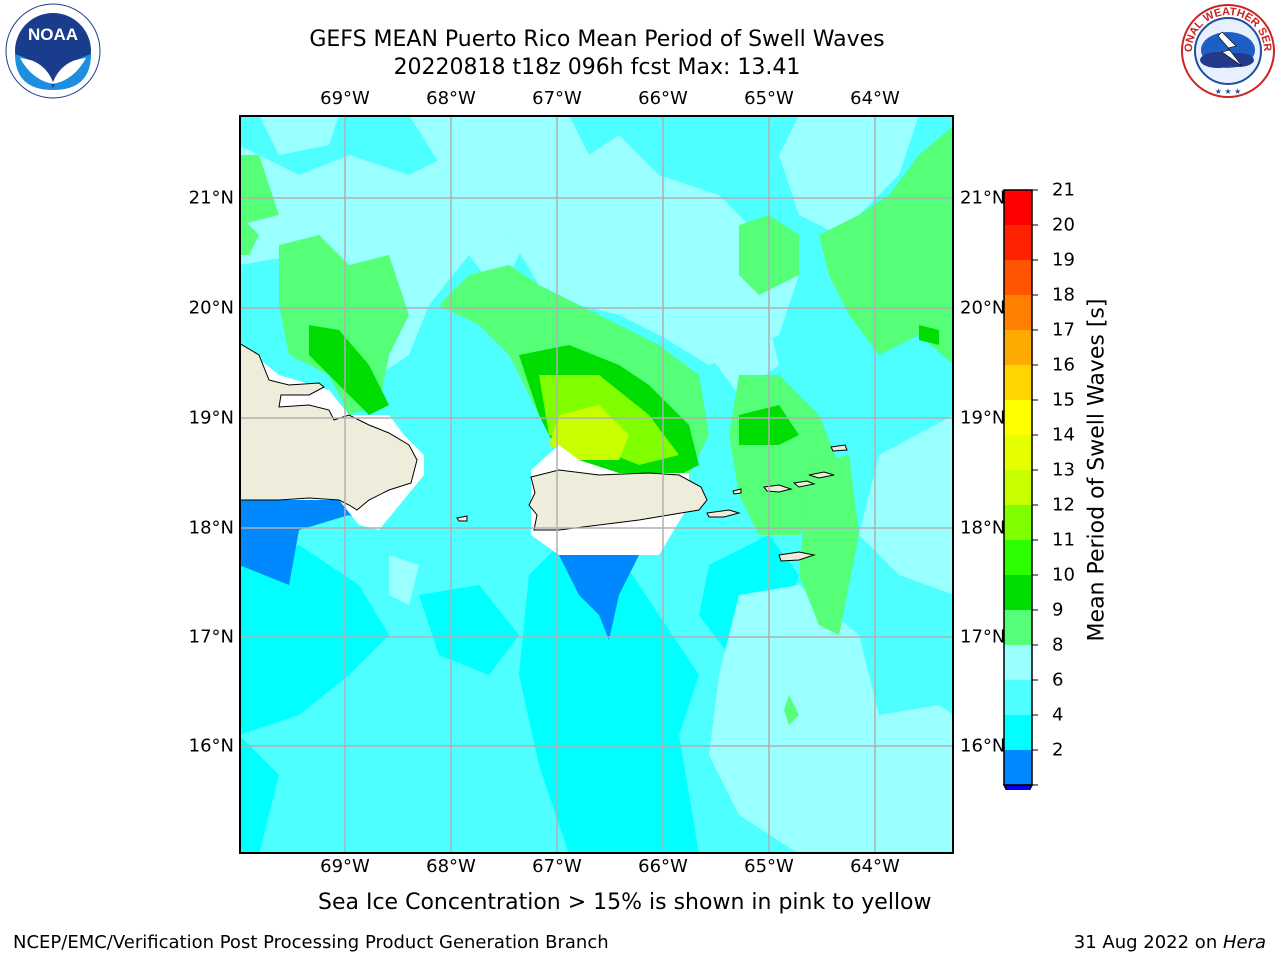 This screenshot has height=960, width=1280. Describe the element at coordinates (663, 866) in the screenshot. I see `lon-label-bottom: 66°W` at that location.